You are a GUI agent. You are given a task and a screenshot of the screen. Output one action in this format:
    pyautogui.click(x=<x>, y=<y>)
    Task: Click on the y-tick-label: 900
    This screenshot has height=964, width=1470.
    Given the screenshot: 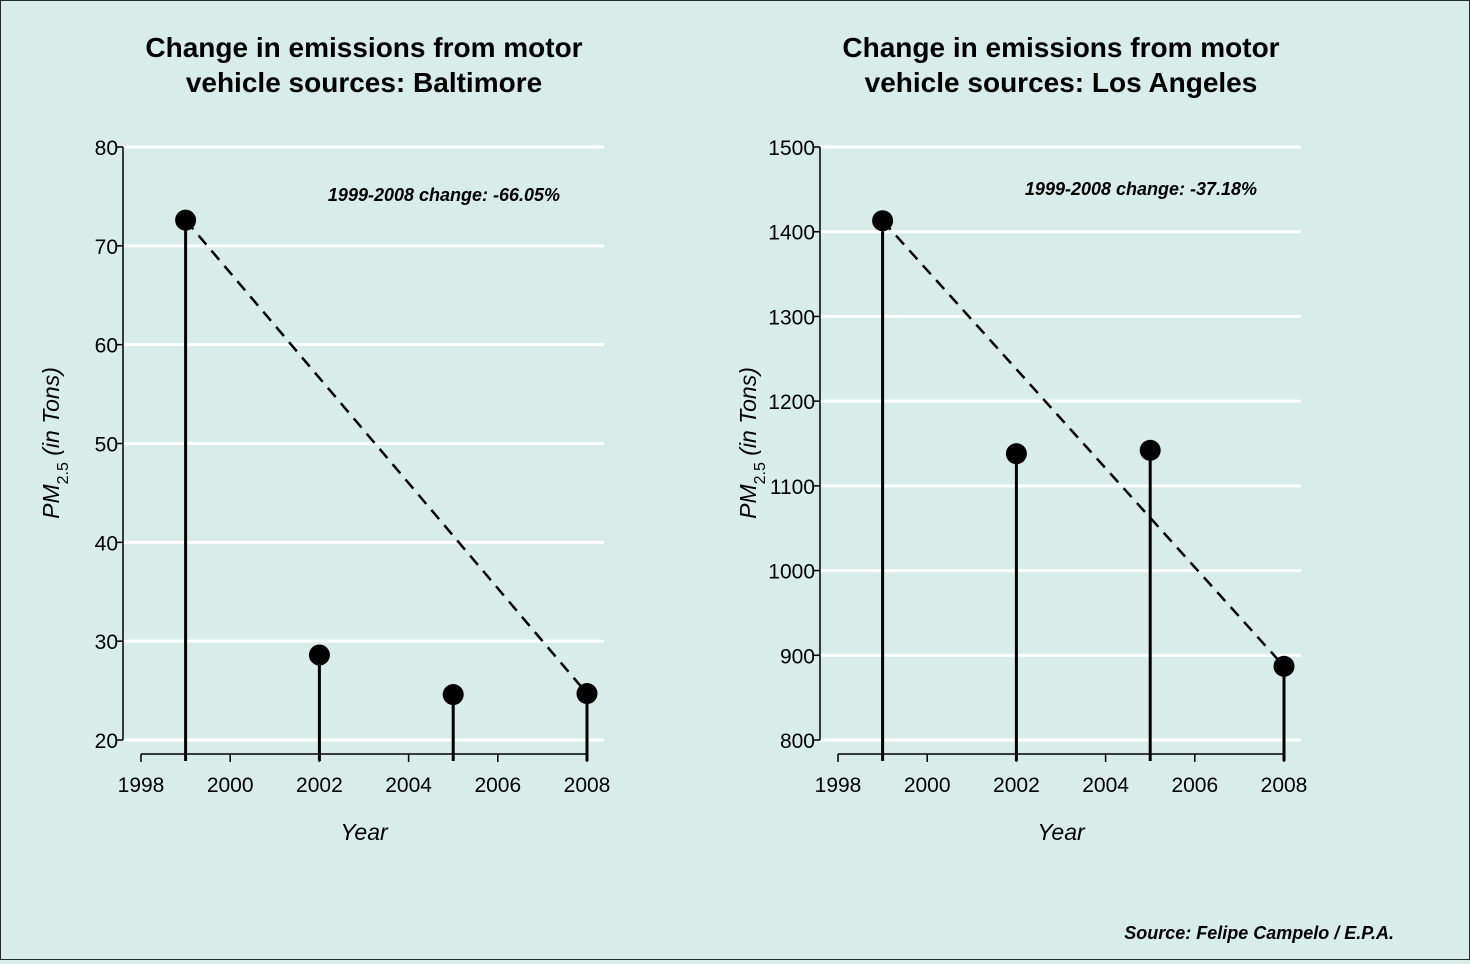 What is the action you would take?
    pyautogui.click(x=797, y=656)
    